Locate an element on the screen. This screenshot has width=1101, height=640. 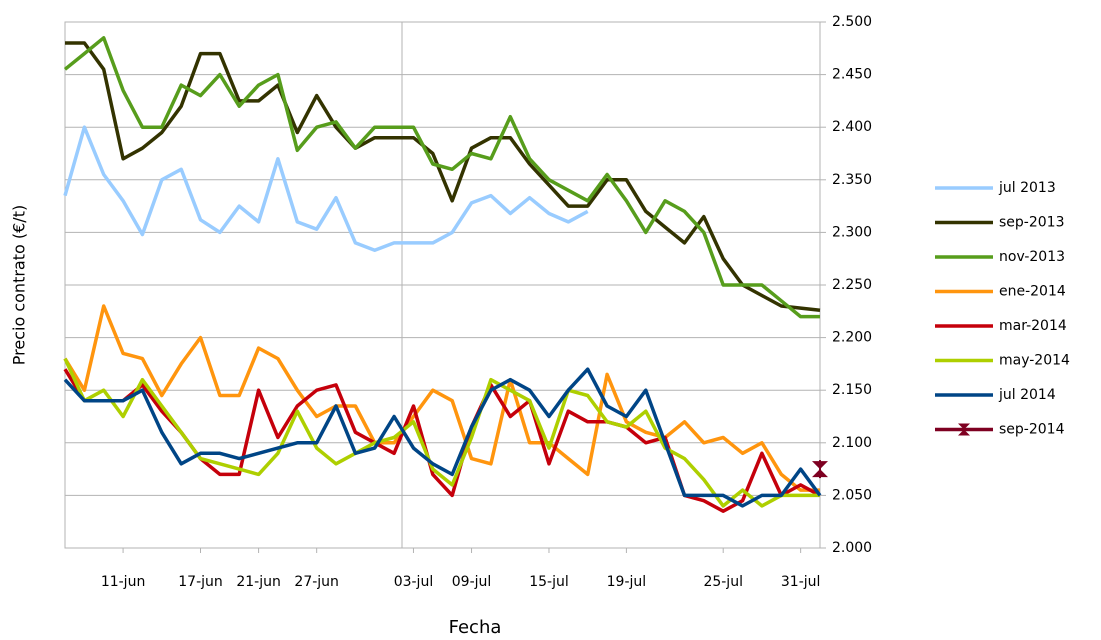
y-axis-label: Precio contrato (€/t) is located at coordinates (19, 285).